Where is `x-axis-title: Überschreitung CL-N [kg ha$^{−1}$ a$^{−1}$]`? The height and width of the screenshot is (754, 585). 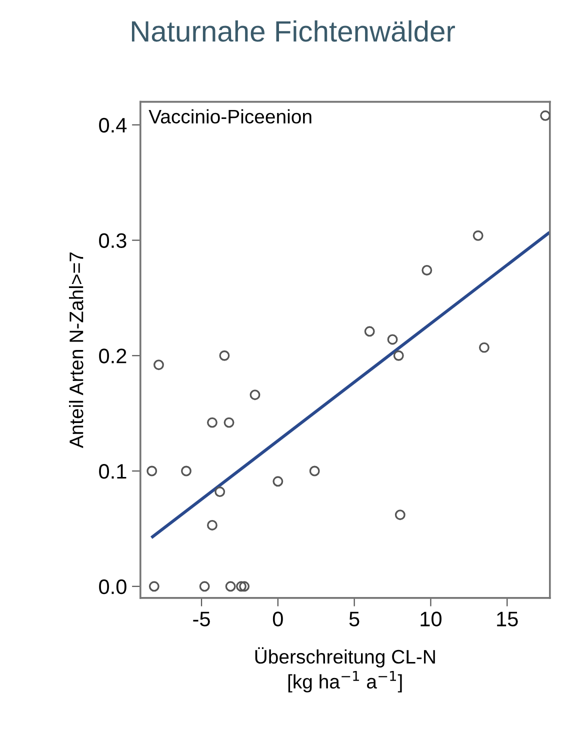
x-axis-title: Überschreitung CL-N [kg ha$^{−1}$ a$^{−1}$] is located at coordinates (345, 669).